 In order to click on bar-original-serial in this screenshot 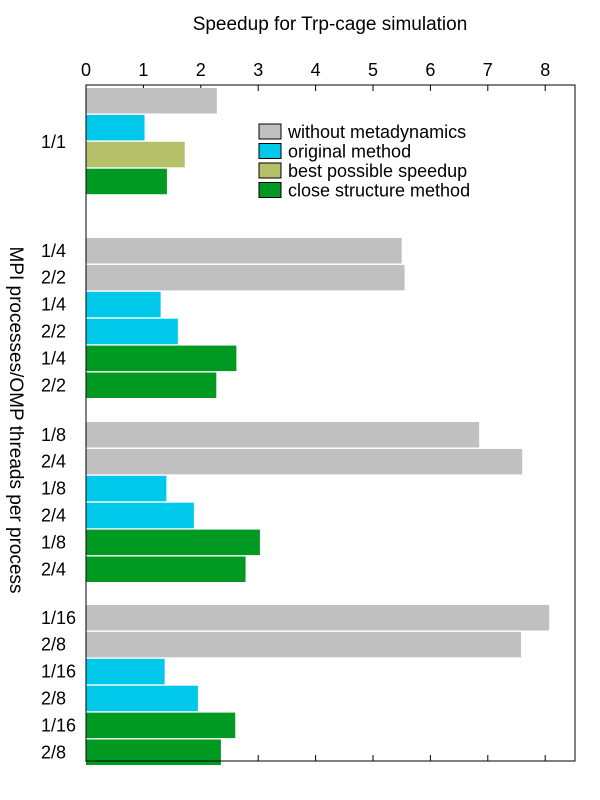, I will do `click(115, 127)`.